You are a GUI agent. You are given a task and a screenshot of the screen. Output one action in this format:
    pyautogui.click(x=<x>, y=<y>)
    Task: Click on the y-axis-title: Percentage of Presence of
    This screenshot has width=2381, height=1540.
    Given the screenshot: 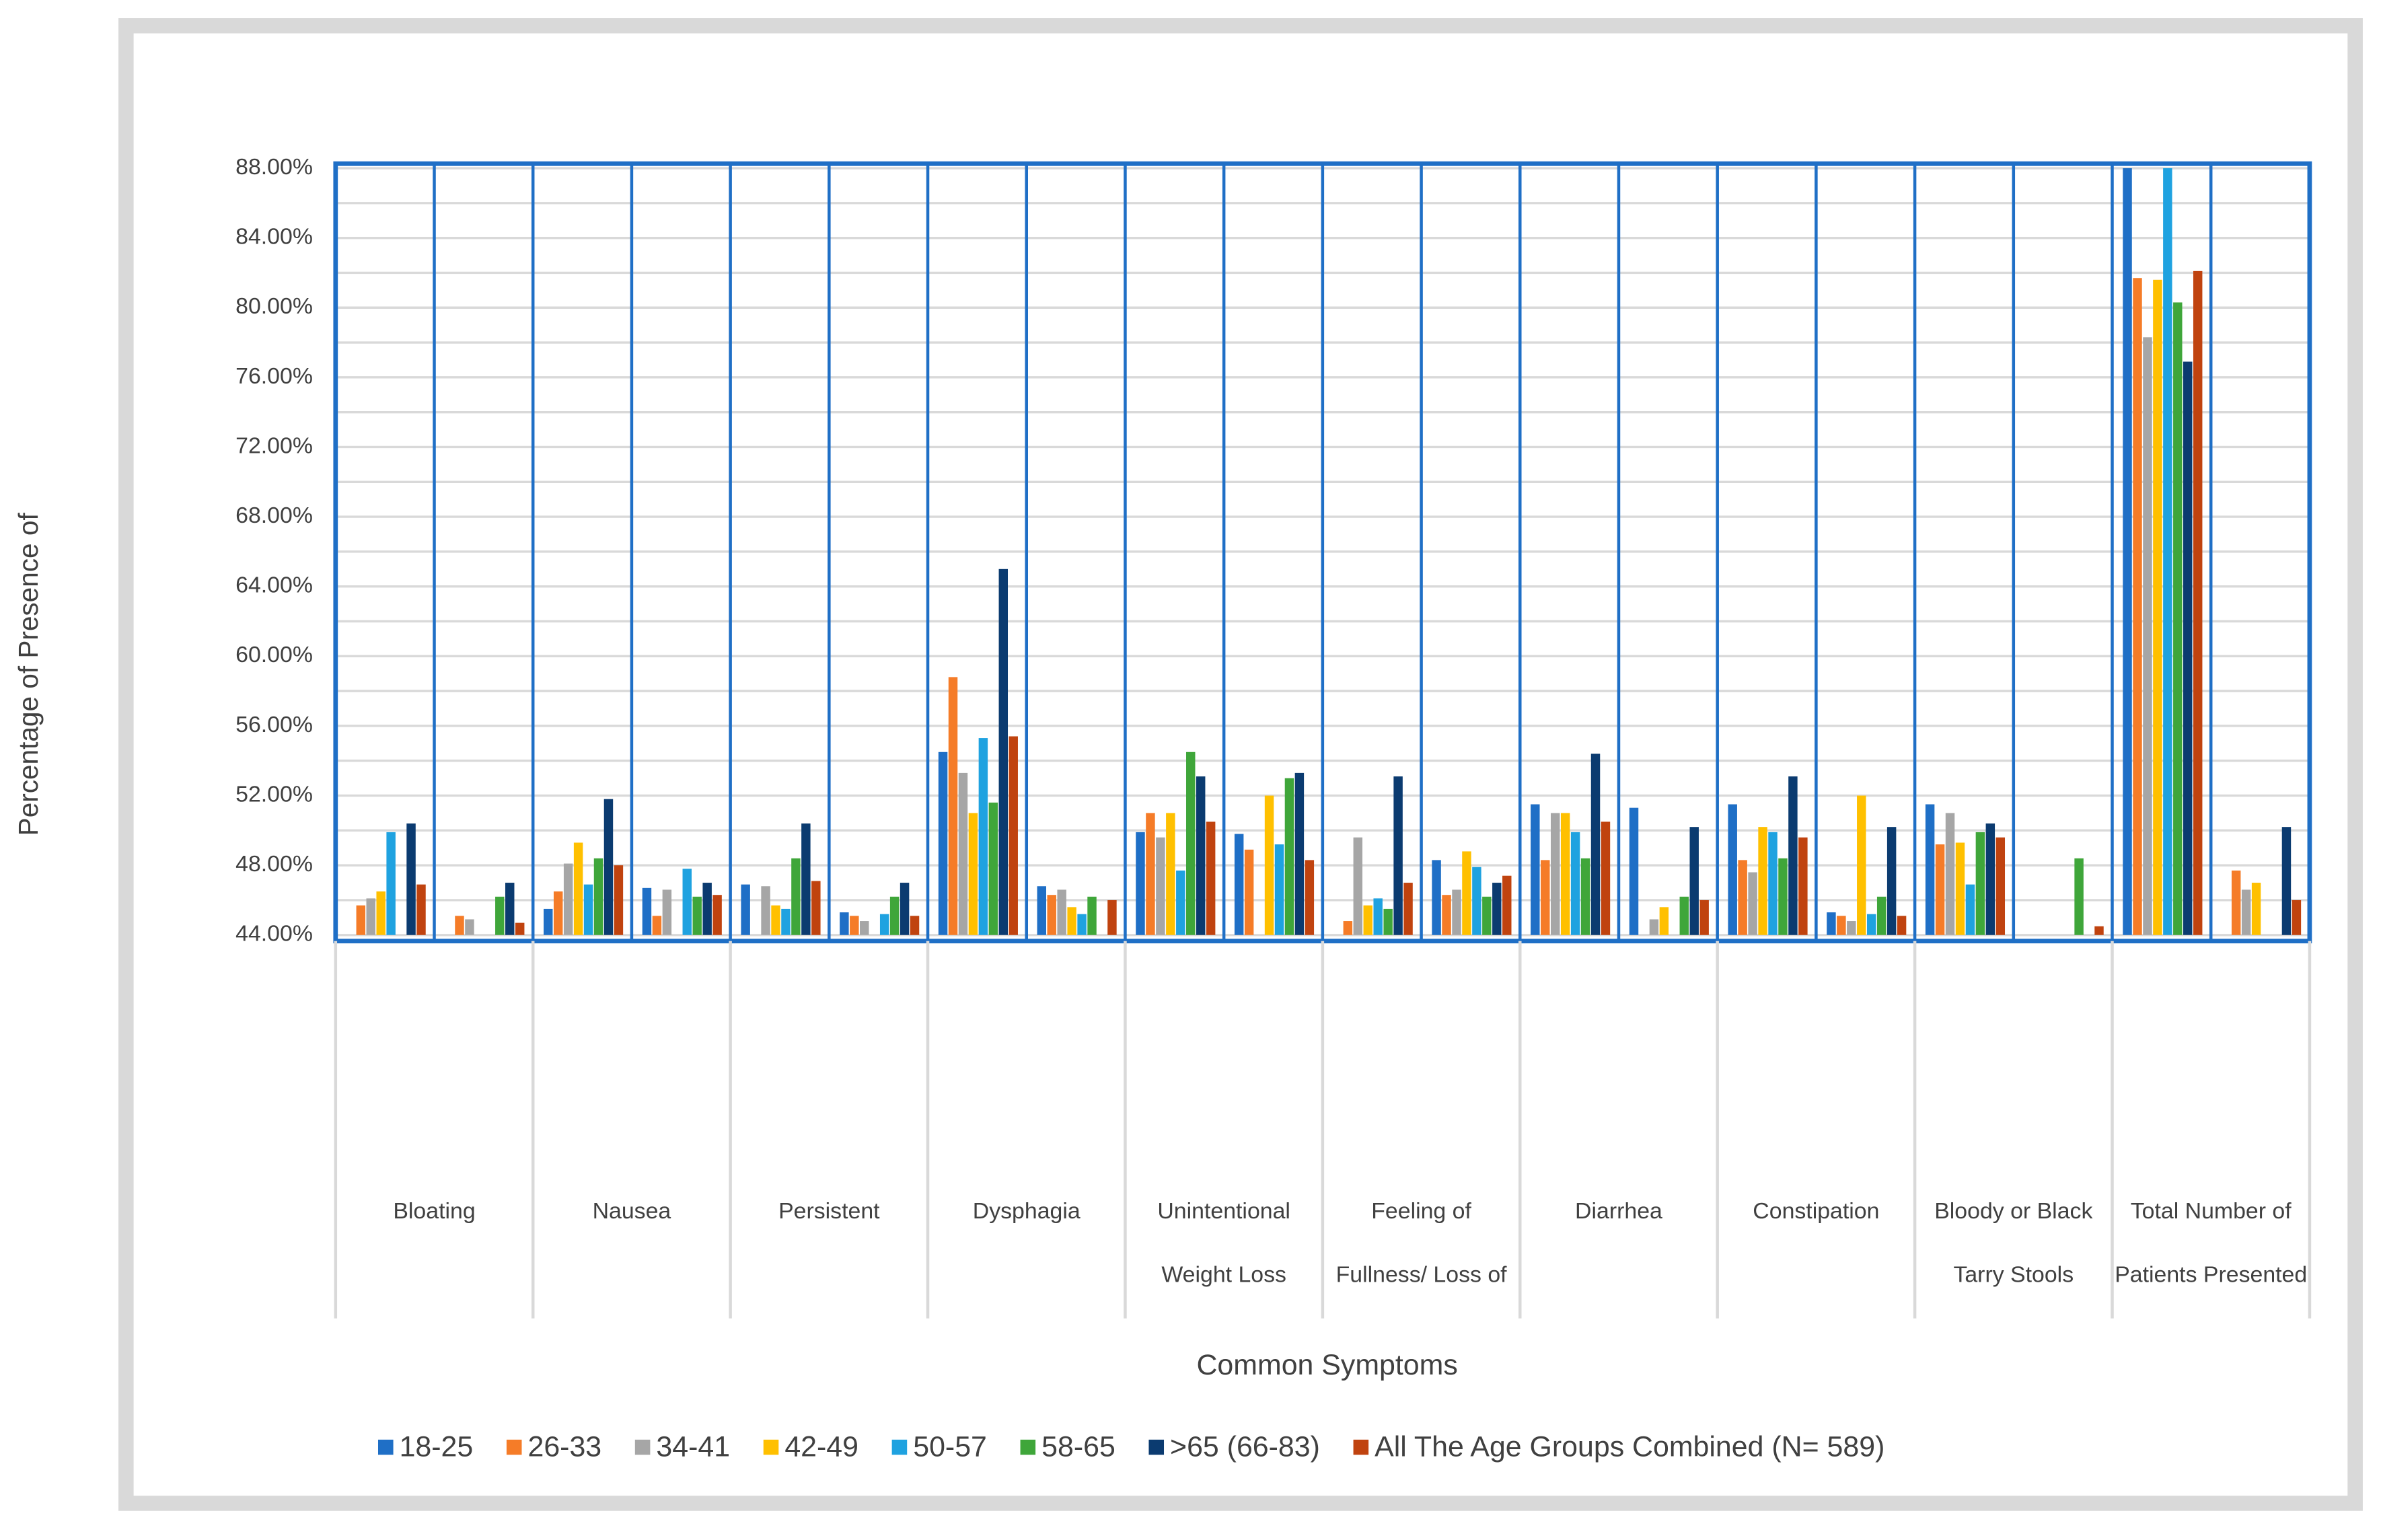 What is the action you would take?
    pyautogui.click(x=28, y=674)
    